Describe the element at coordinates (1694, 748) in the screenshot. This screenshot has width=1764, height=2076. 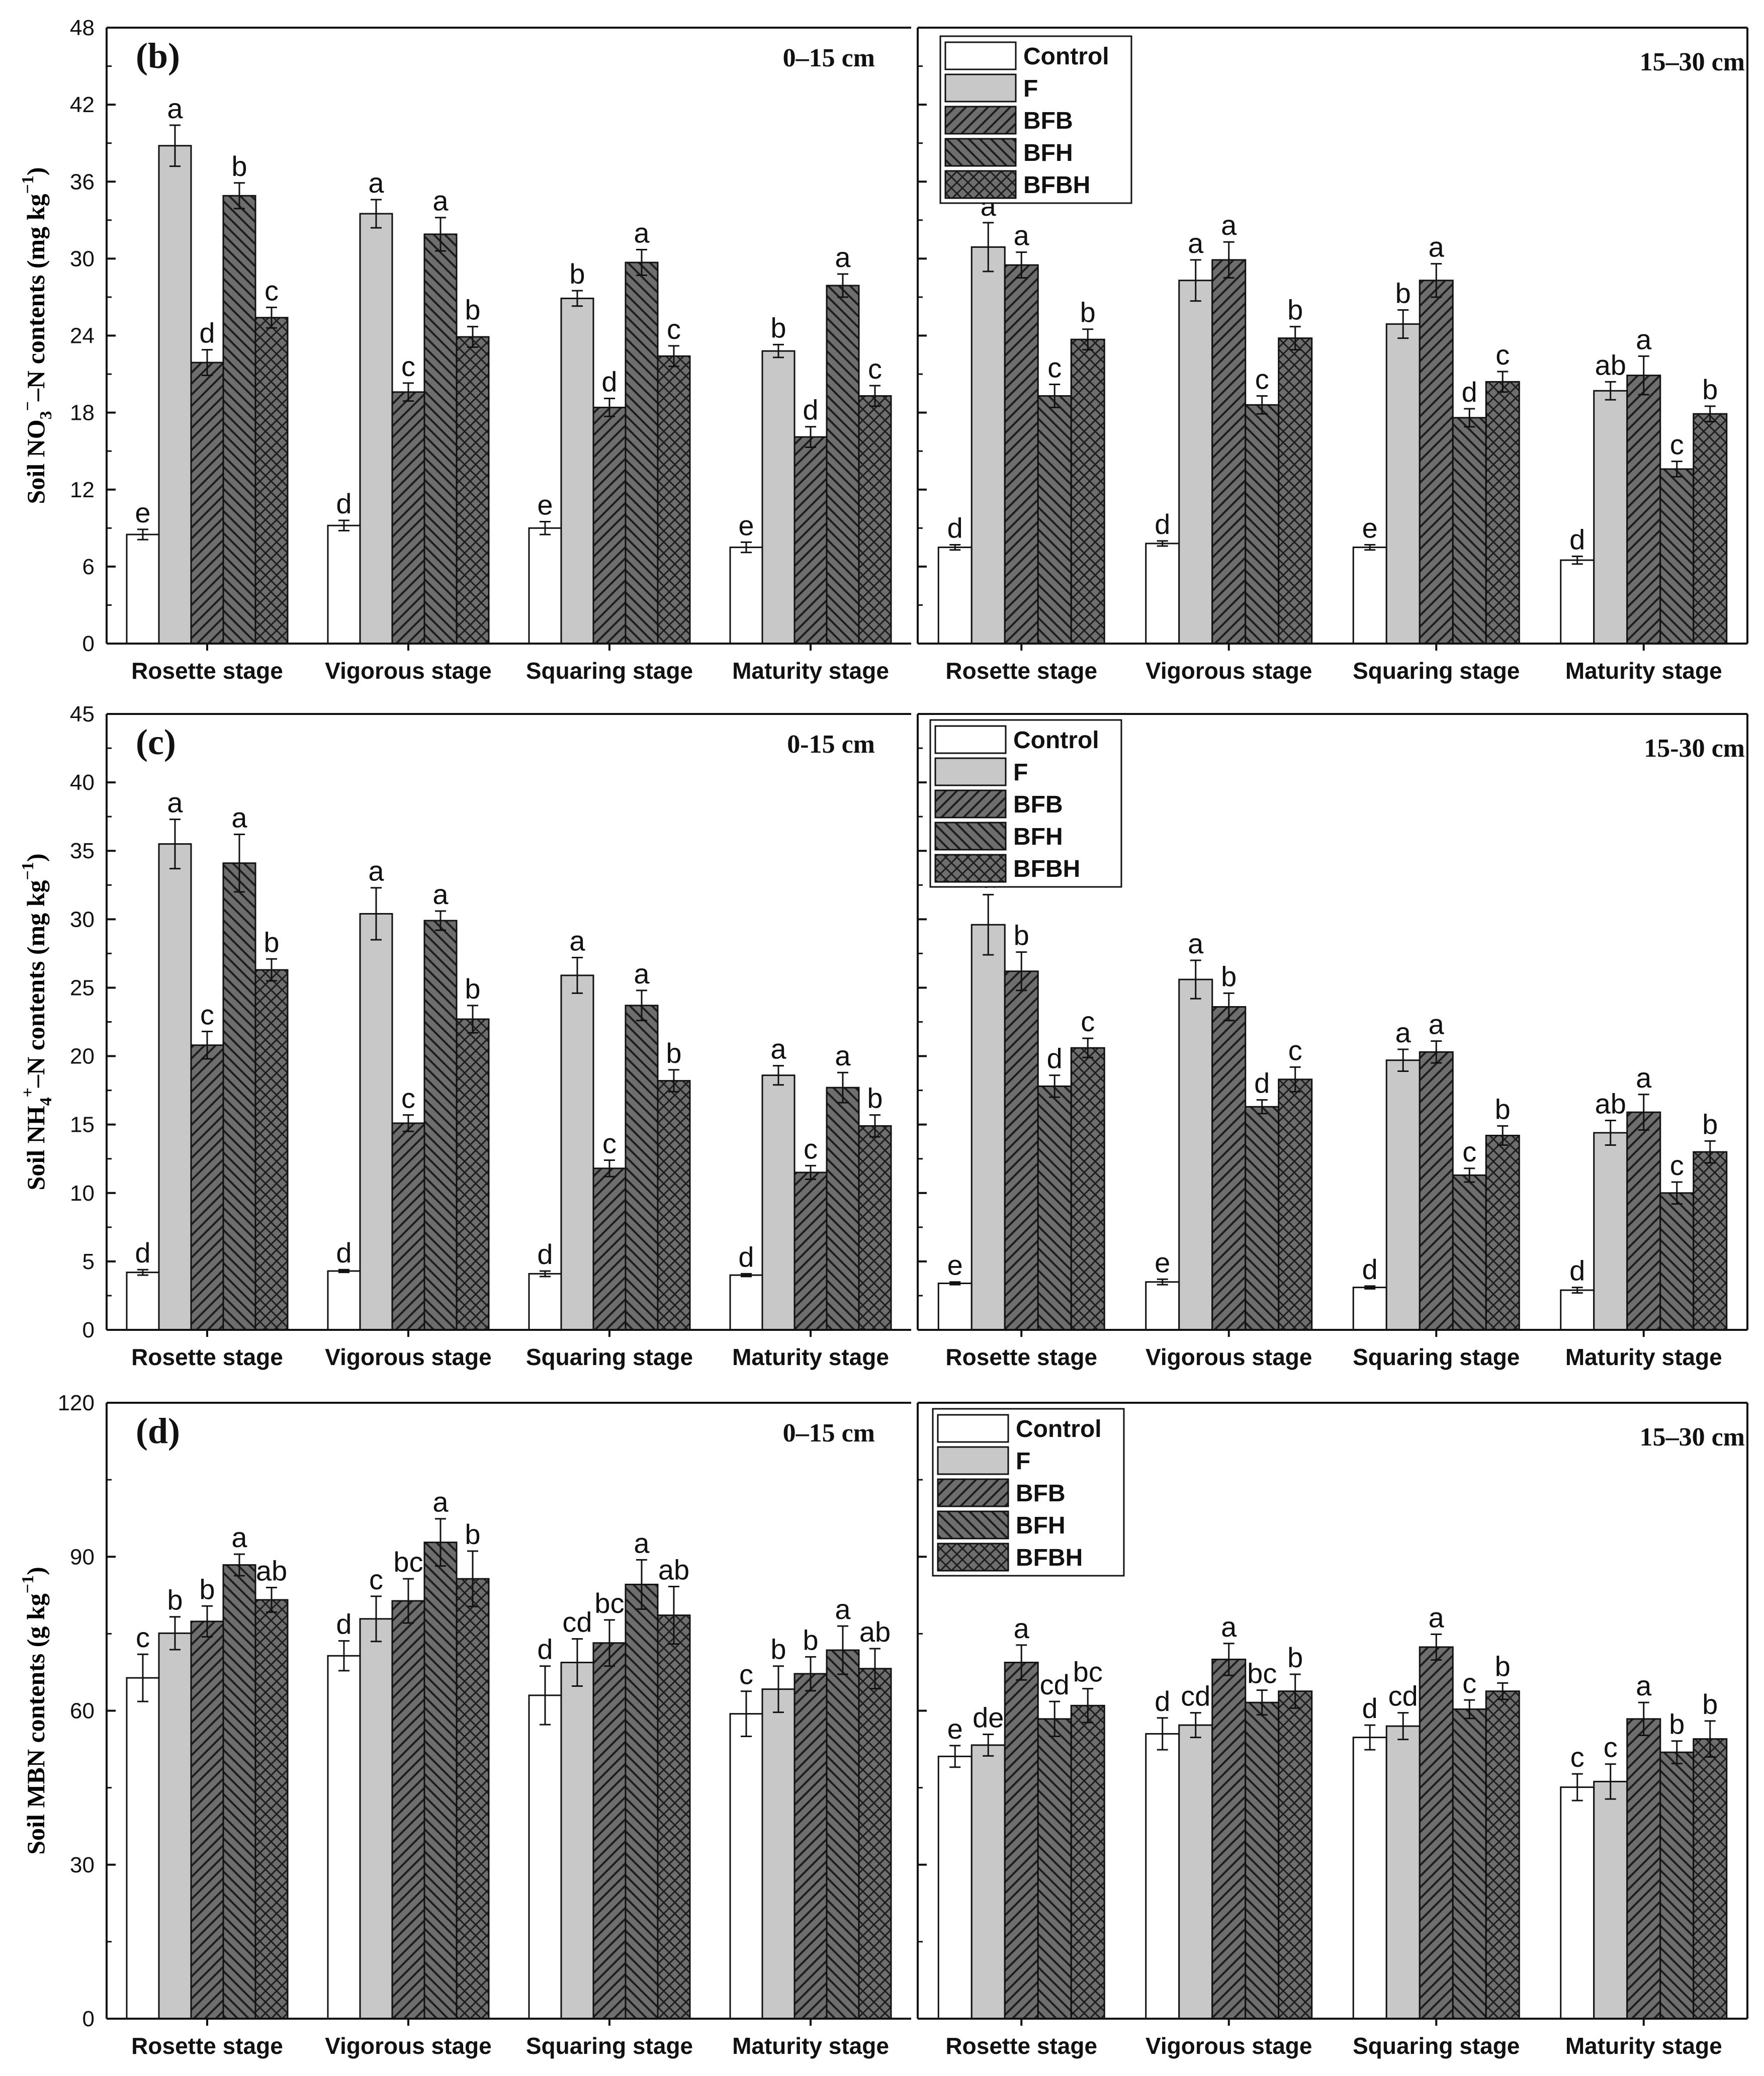
I see `depth-label: 15-30 cm` at that location.